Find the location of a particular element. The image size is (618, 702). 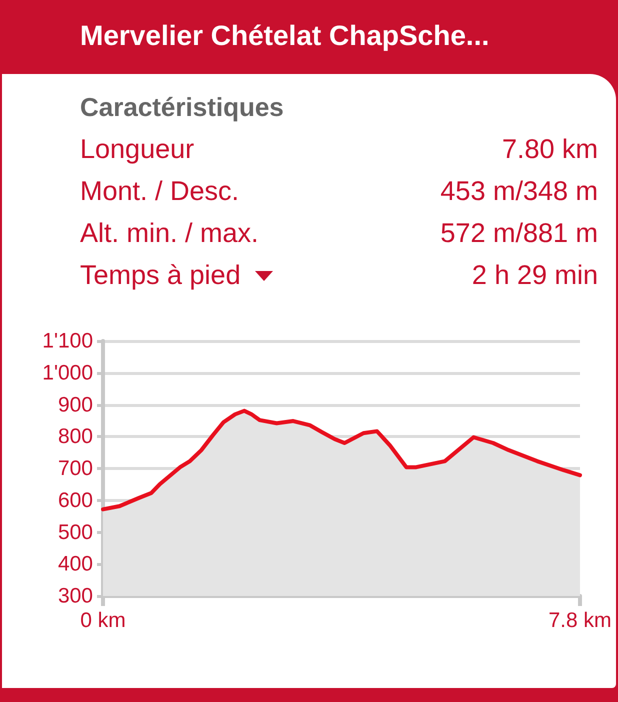

y-tick-label: 1'000 is located at coordinates (67, 372).